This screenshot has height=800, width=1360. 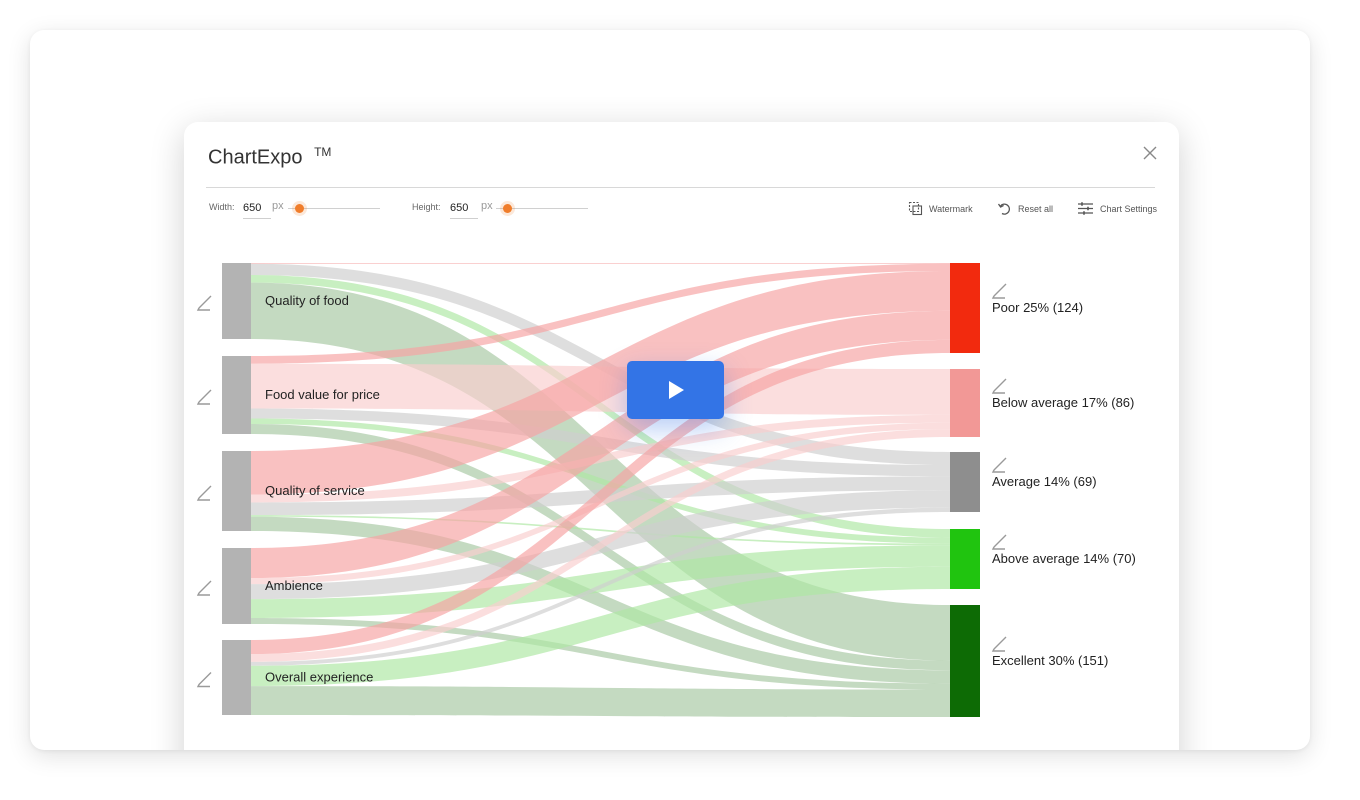 I want to click on target-label: Poor 25% (124), so click(x=1037, y=307).